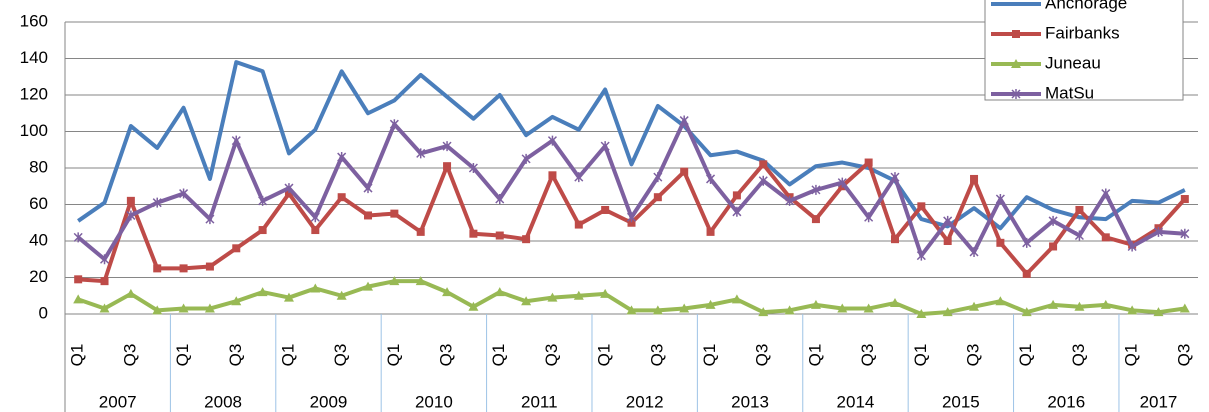 The width and height of the screenshot is (1209, 412). I want to click on y-tick-label: 0, so click(43, 312).